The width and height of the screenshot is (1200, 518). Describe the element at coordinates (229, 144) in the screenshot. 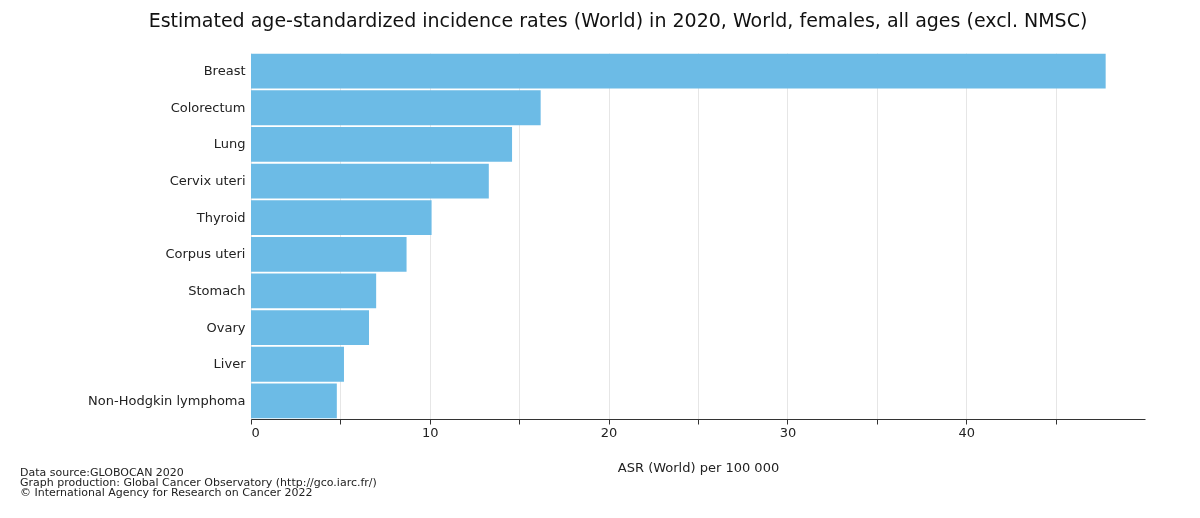

I see `y-tick-label: Lung` at that location.